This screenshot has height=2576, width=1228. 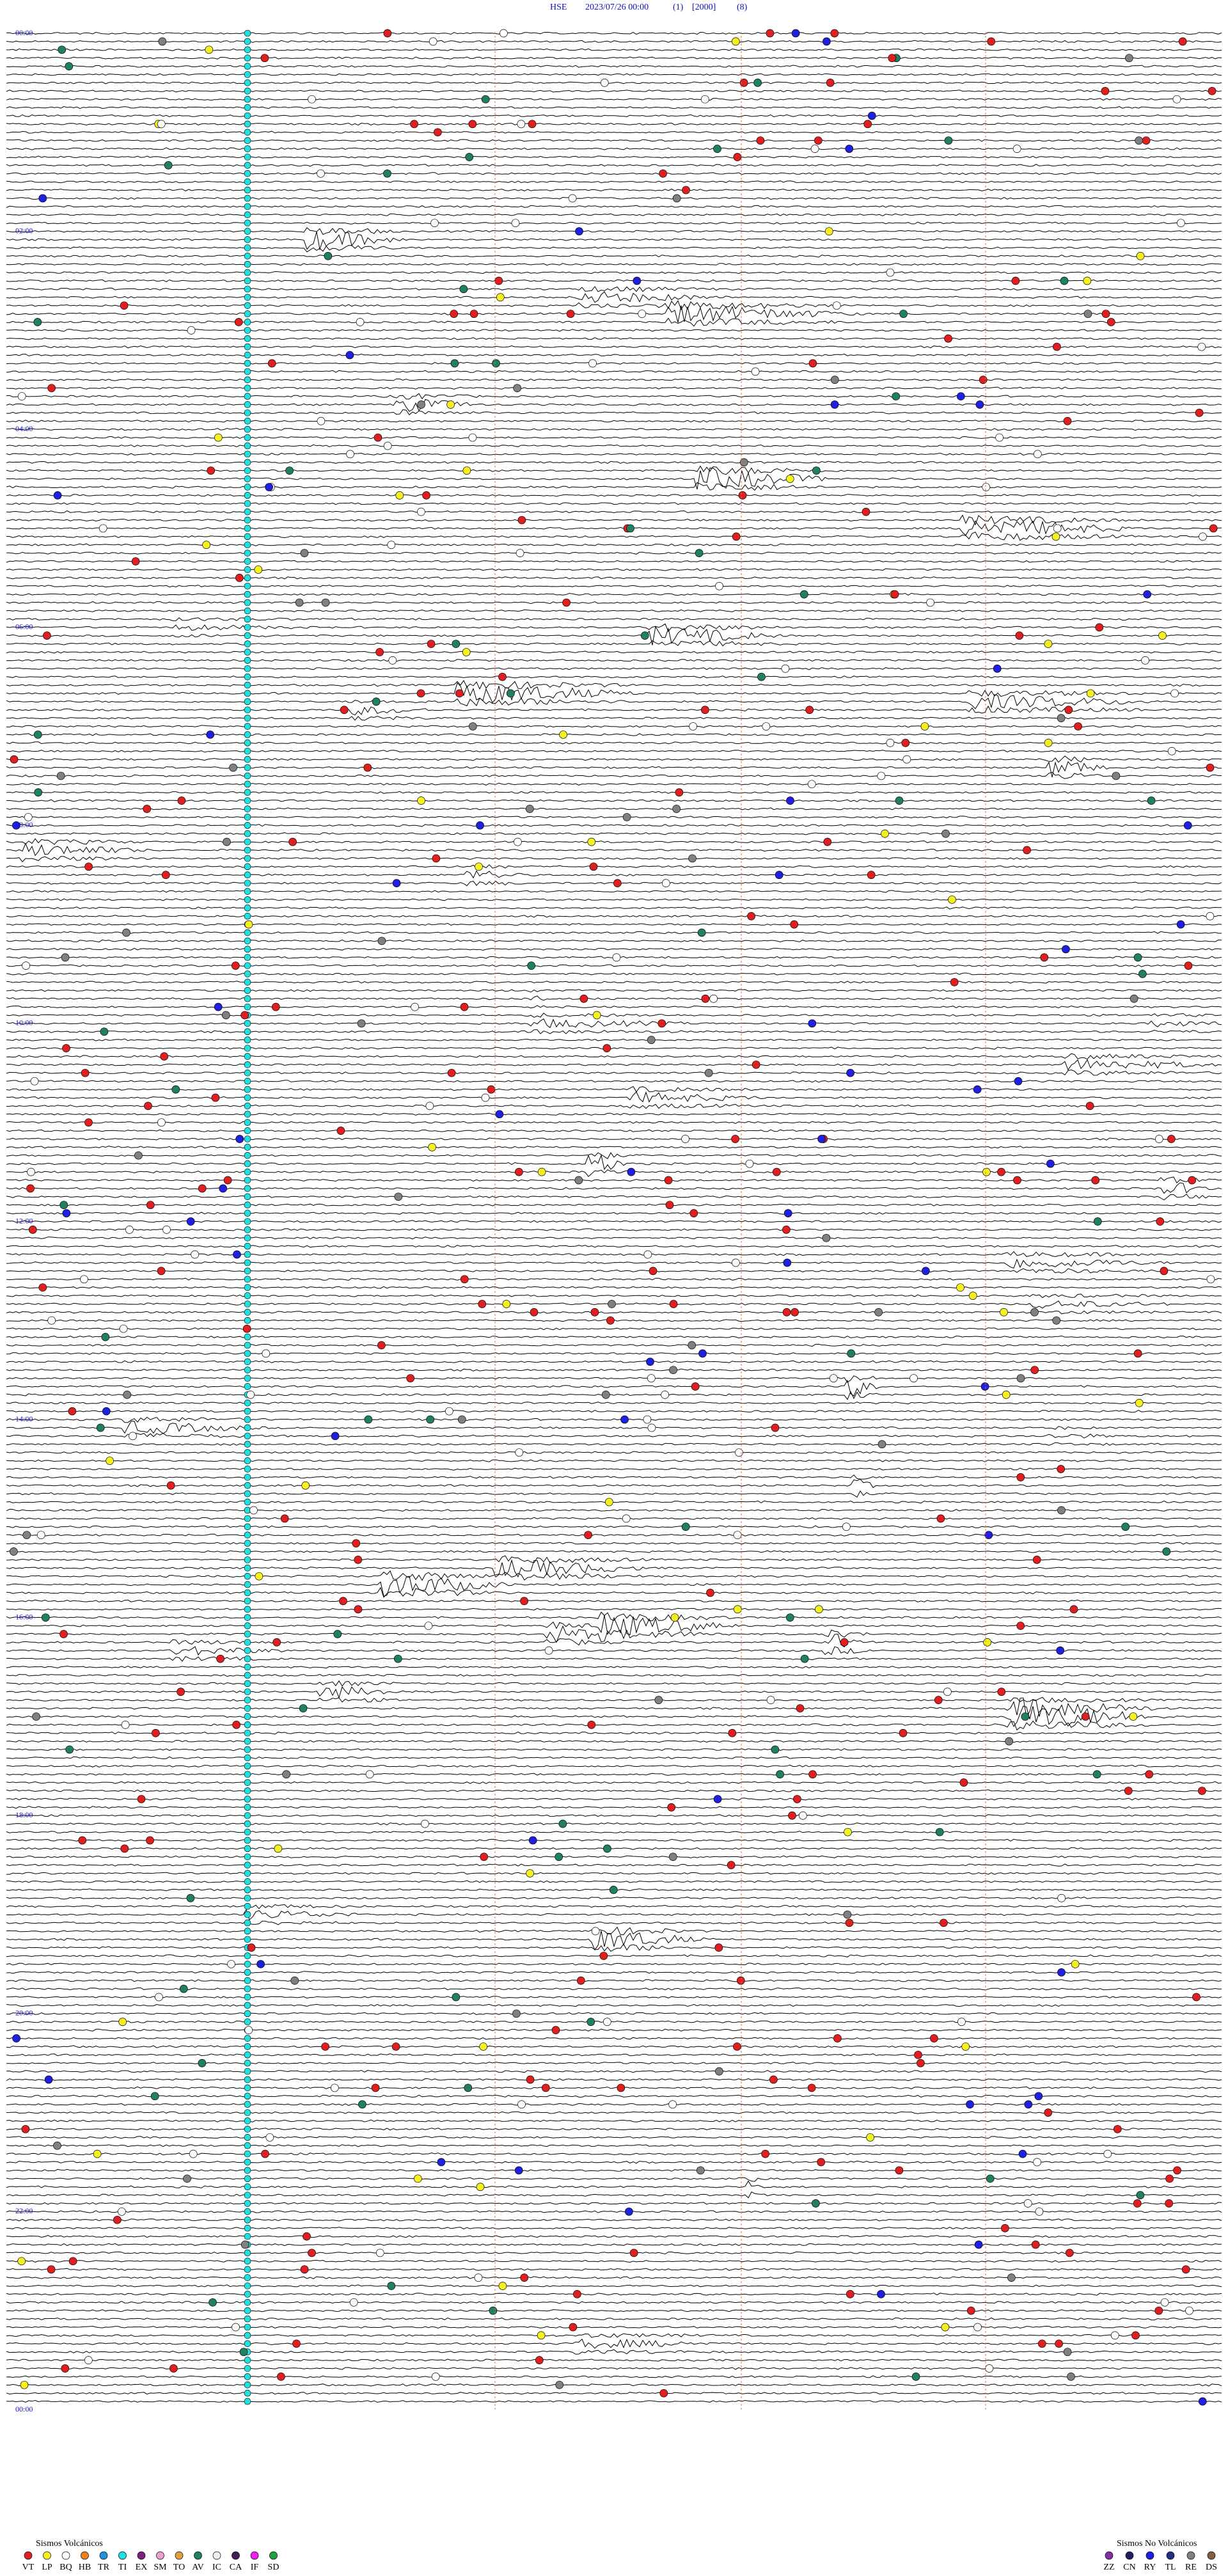 What do you see at coordinates (1170, 2567) in the screenshot?
I see `legend-code: TL` at bounding box center [1170, 2567].